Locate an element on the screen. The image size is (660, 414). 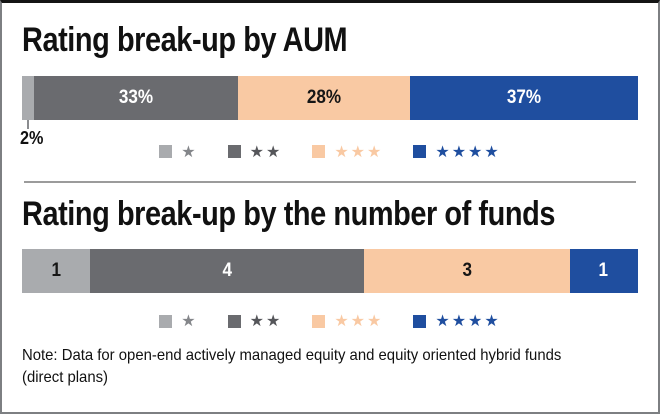
funds-segment-3star-label: 3 is located at coordinates (467, 271).